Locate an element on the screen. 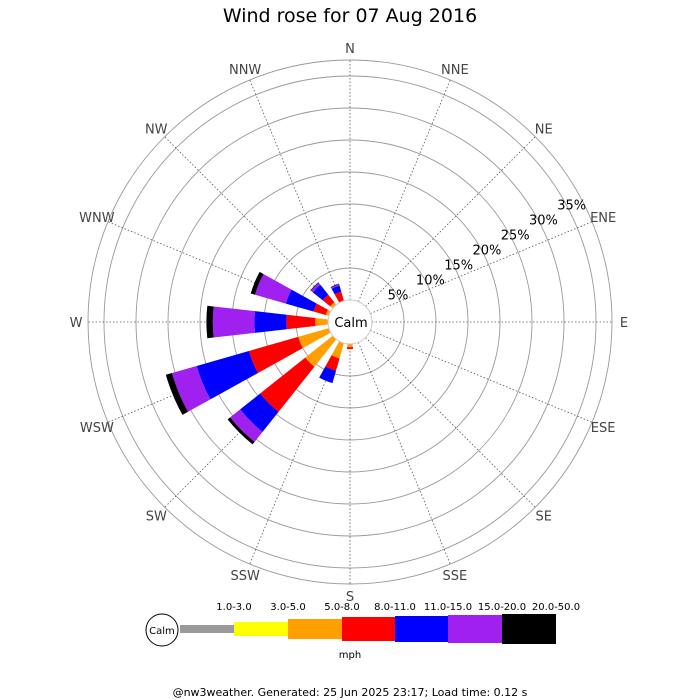 The width and height of the screenshot is (700, 700). calm-label: Calm is located at coordinates (350, 323).